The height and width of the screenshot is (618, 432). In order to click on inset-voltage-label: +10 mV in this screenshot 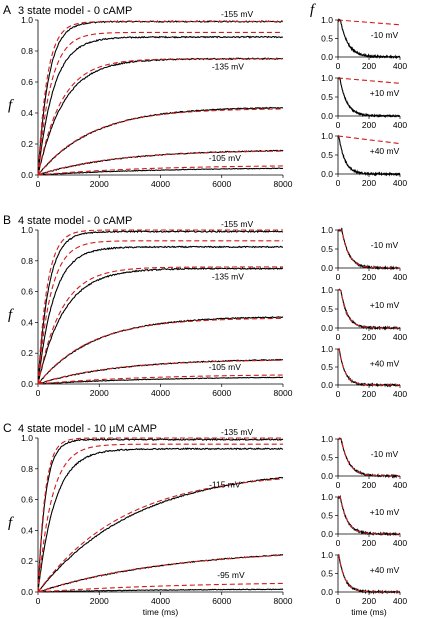, I will do `click(385, 512)`.